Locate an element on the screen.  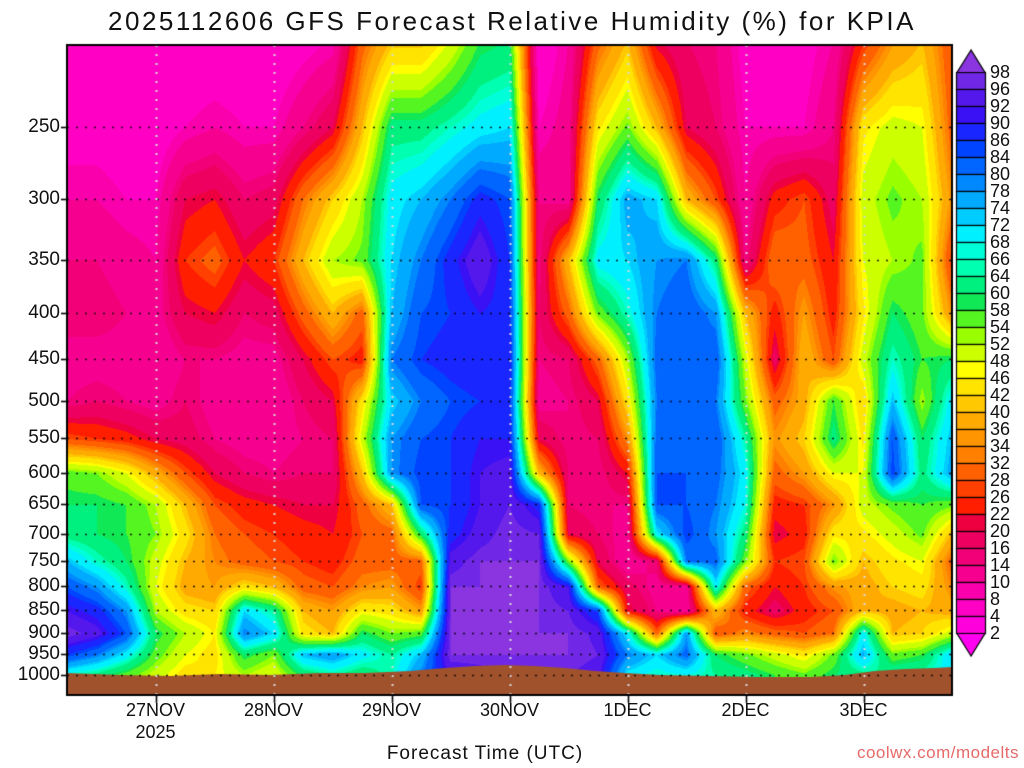
colorbar-label: 58 is located at coordinates (1000, 310).